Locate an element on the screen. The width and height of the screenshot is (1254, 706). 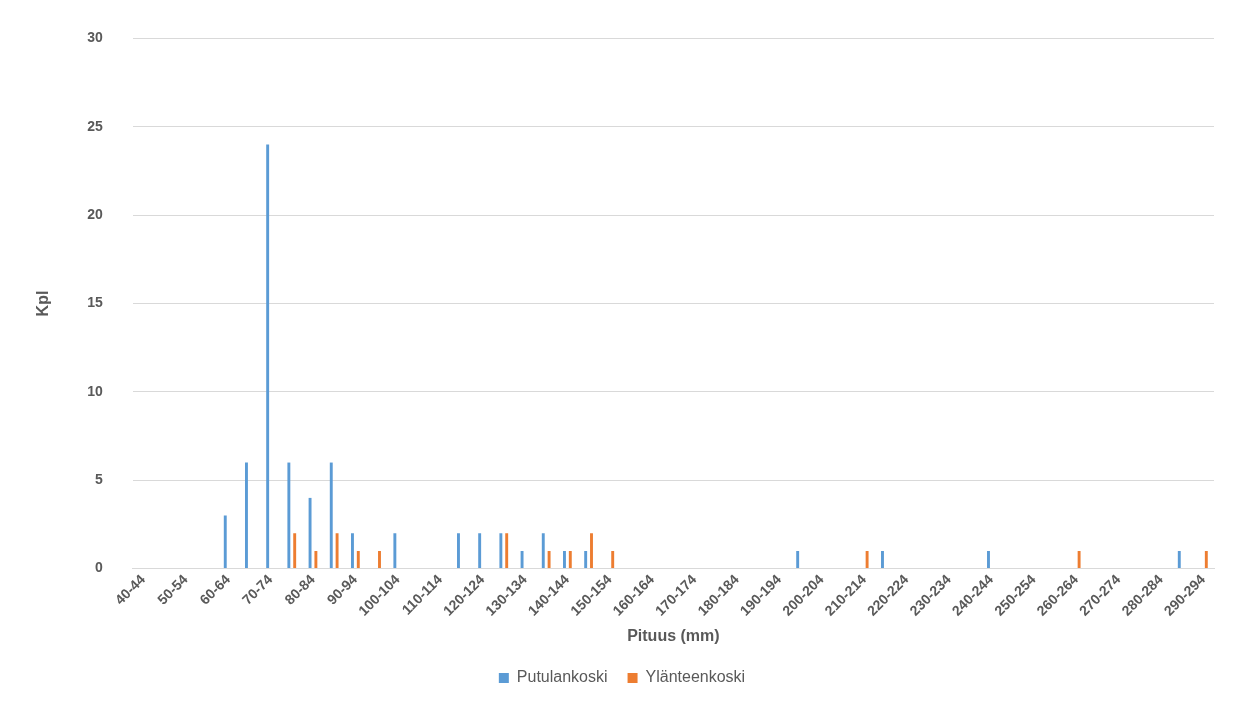
y-tick-label: 20 is located at coordinates (95, 213).